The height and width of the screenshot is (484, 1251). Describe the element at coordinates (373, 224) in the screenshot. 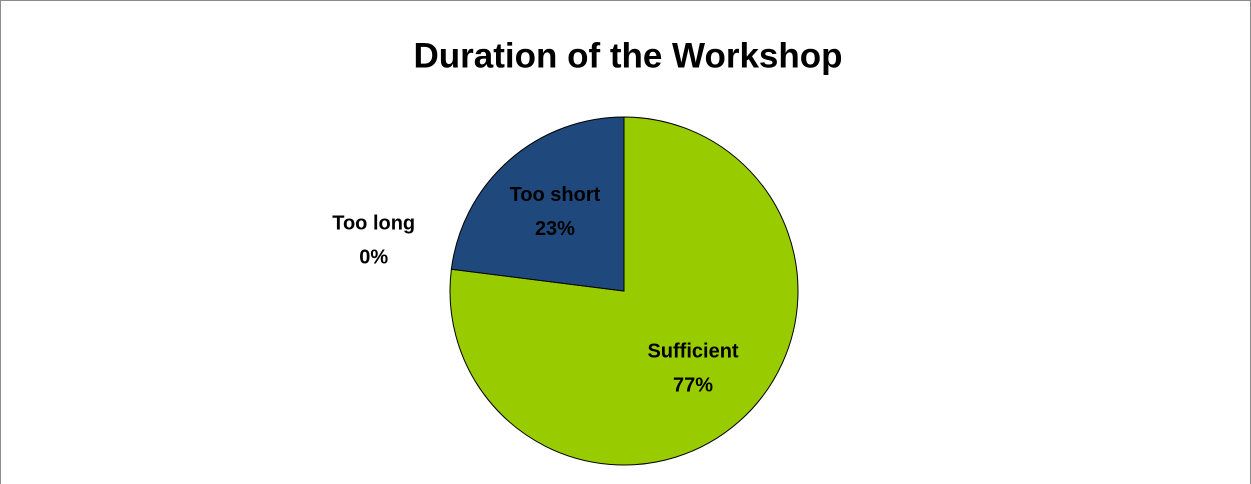

I see `slice-label-name: Too long` at that location.